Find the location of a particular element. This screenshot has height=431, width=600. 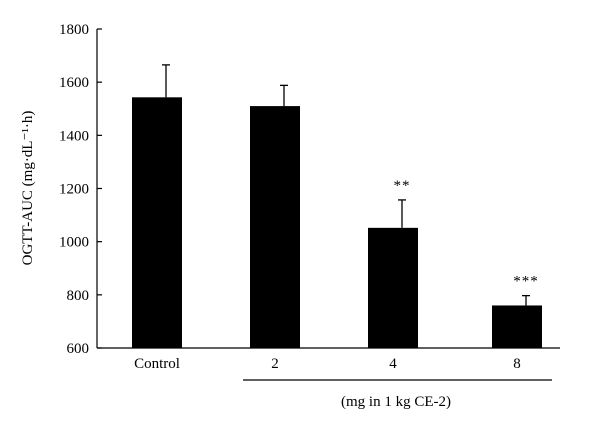

x-tick-label: 4 is located at coordinates (393, 364).